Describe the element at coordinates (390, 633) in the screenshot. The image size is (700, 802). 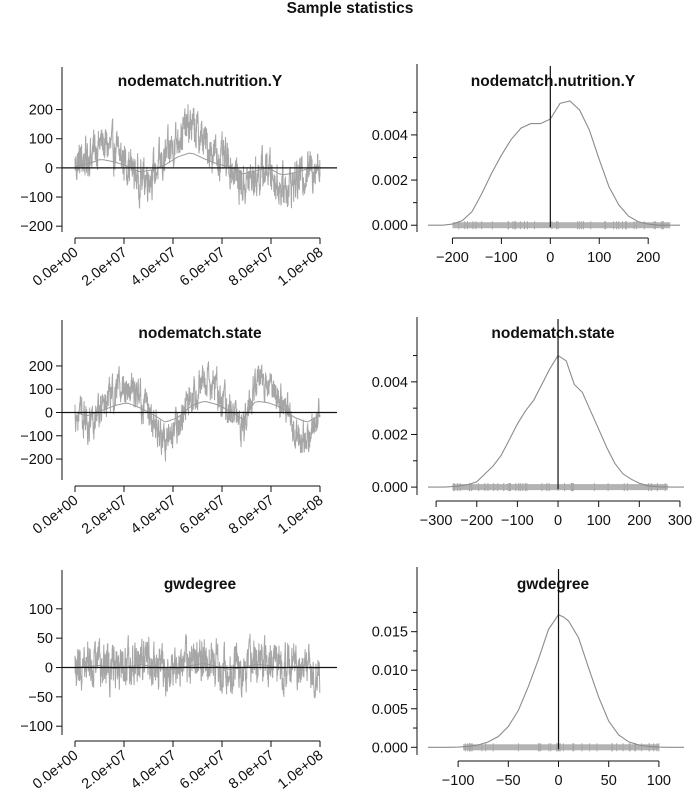
I see `y-tick-label: 0.015` at that location.